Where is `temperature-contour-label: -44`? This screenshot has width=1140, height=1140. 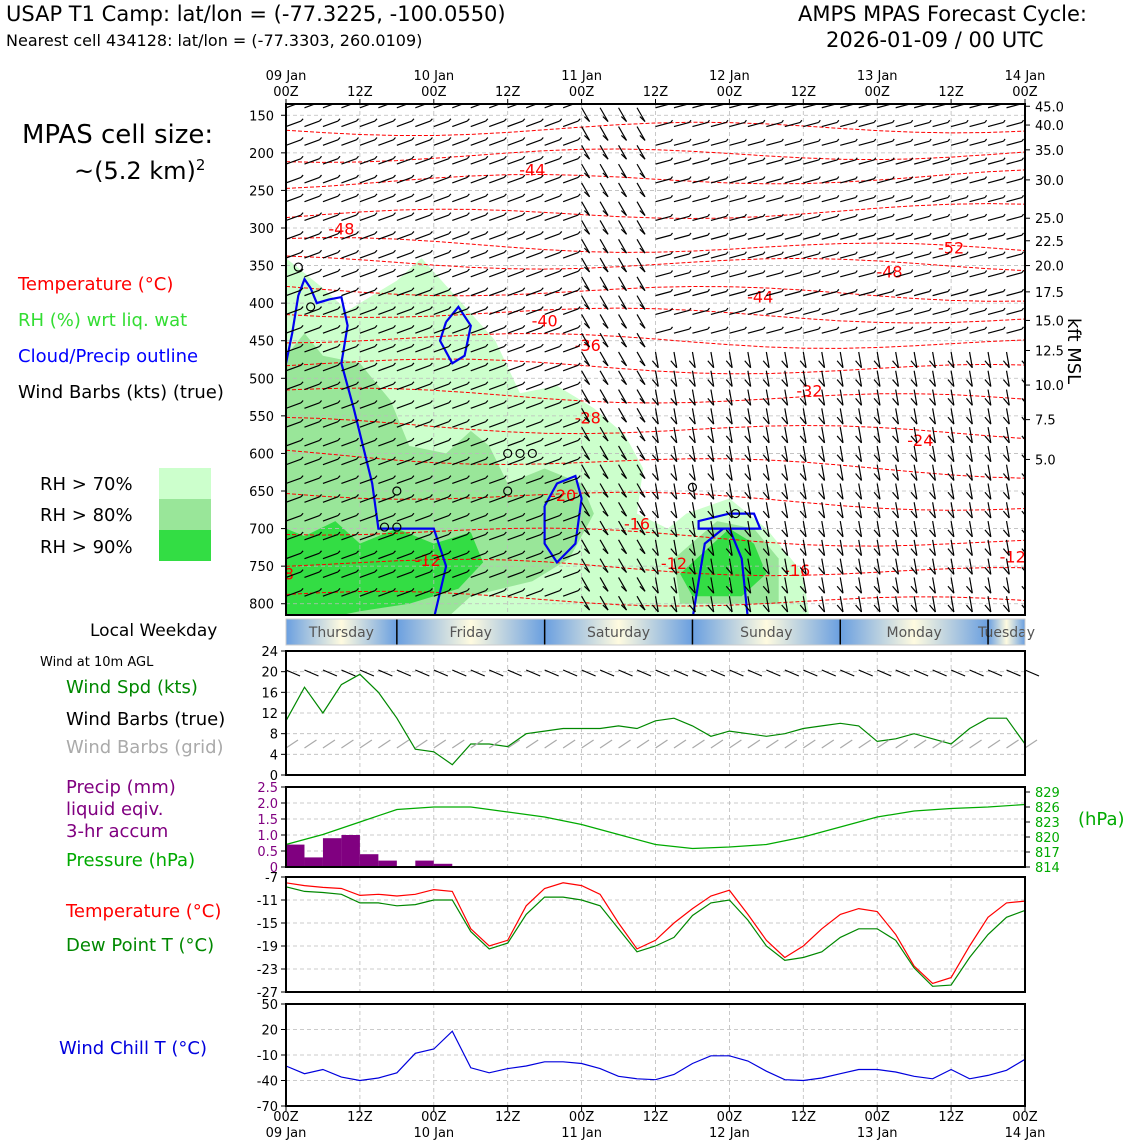 temperature-contour-label: -44 is located at coordinates (760, 296).